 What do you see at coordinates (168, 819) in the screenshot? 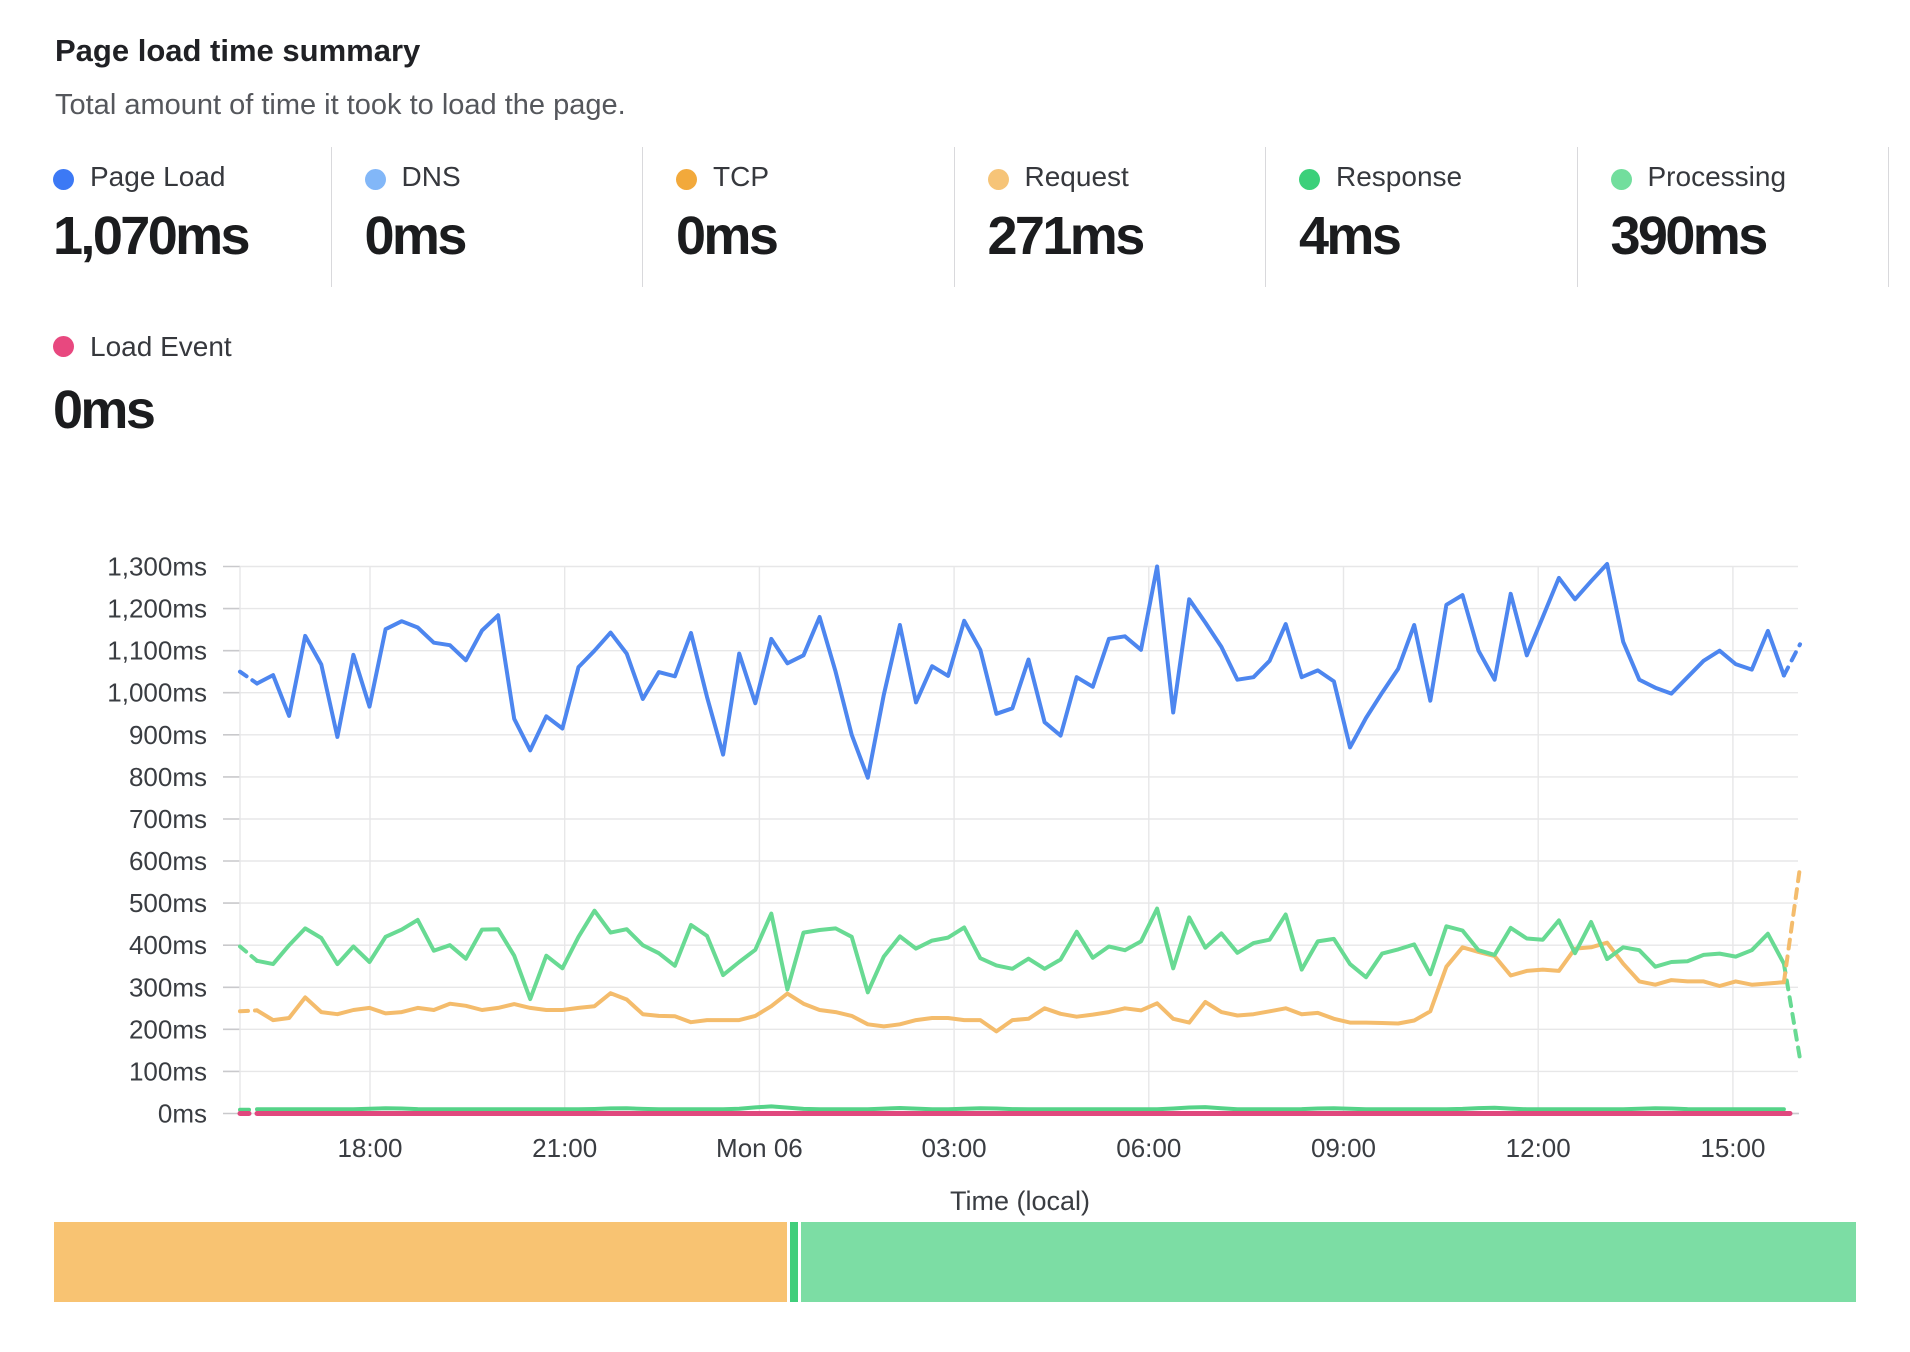
I see `svg-text: 700ms` at bounding box center [168, 819].